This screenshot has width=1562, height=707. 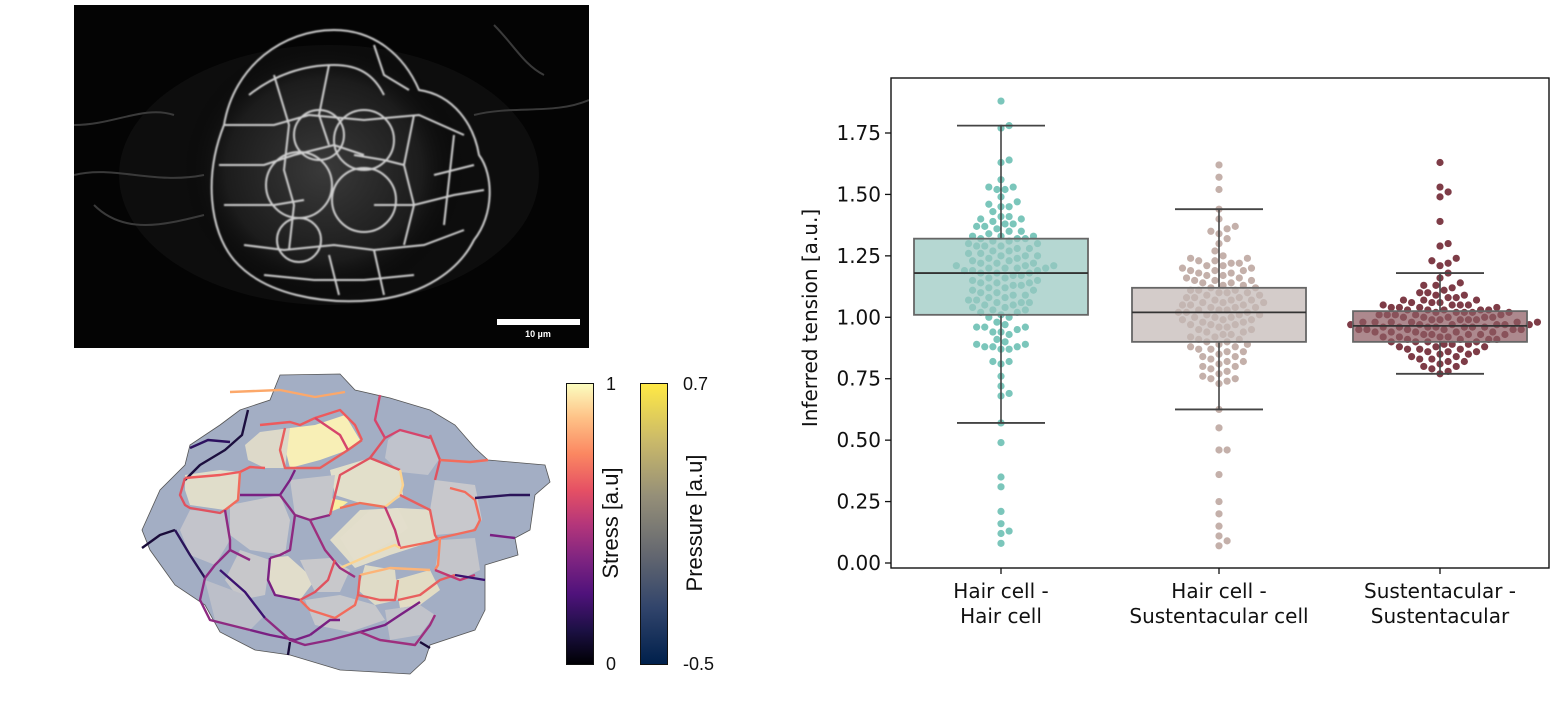 I want to click on cell-membranes, so click(x=350, y=165).